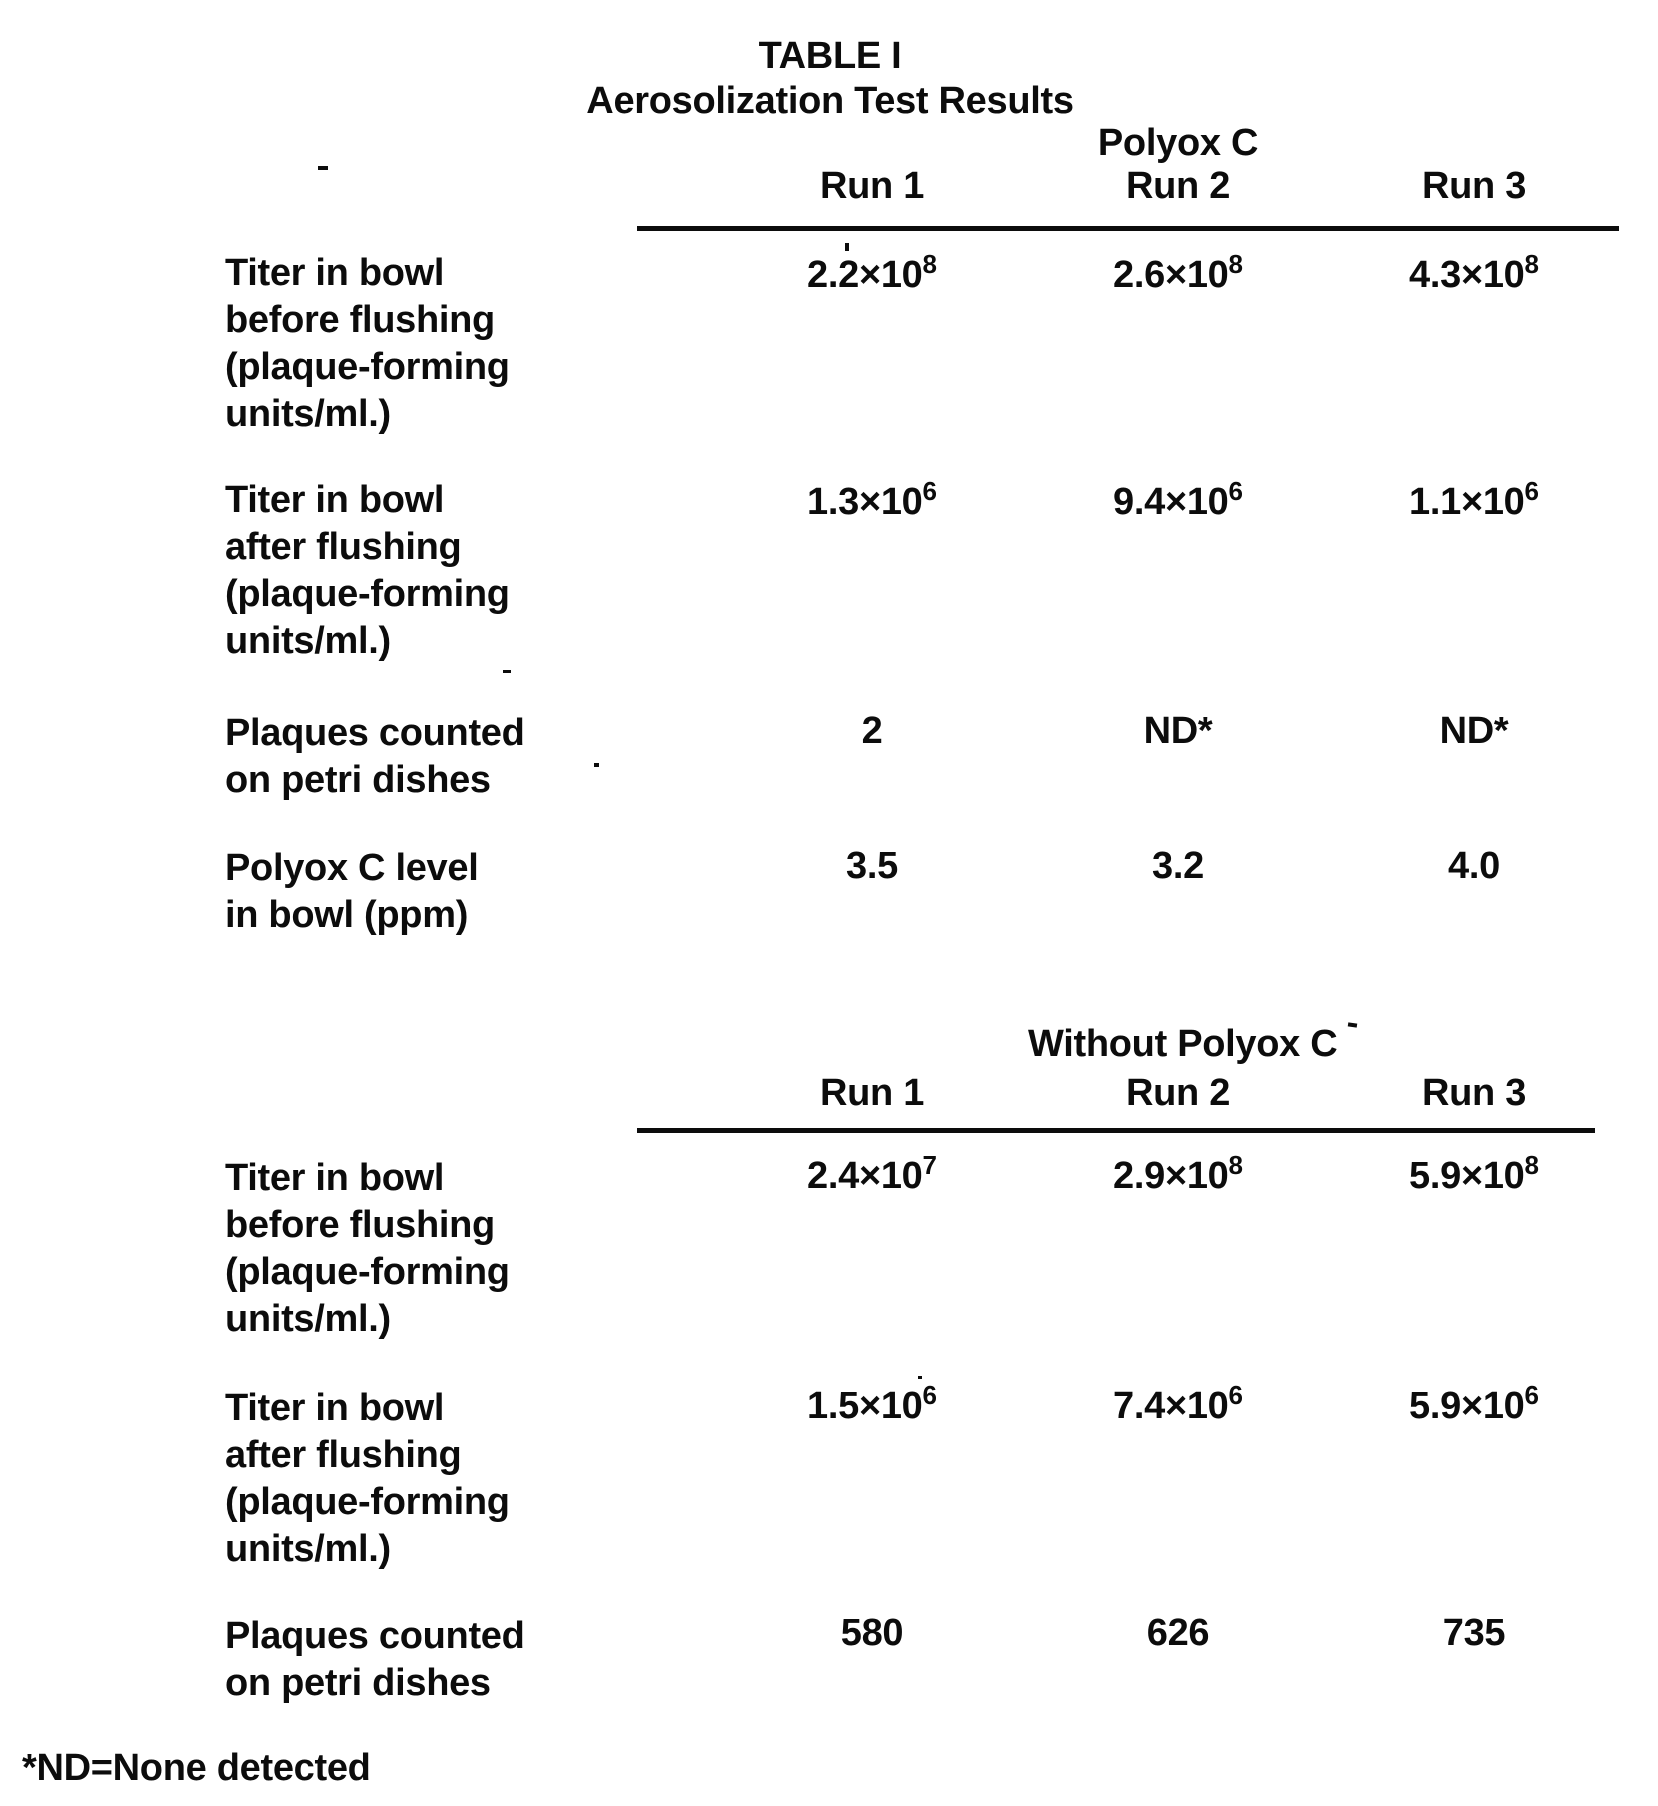 This screenshot has width=1658, height=1806. I want to click on table1-group-header: Polyox C, so click(1178, 143).